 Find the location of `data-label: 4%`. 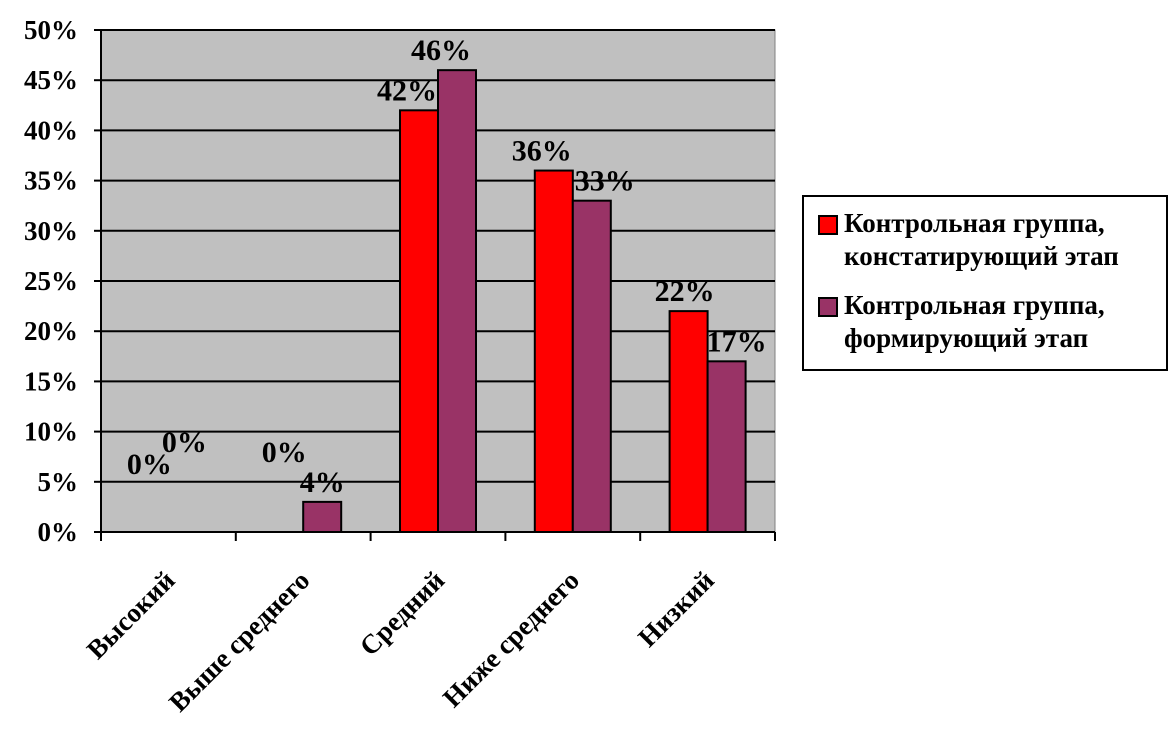

data-label: 4% is located at coordinates (322, 482).